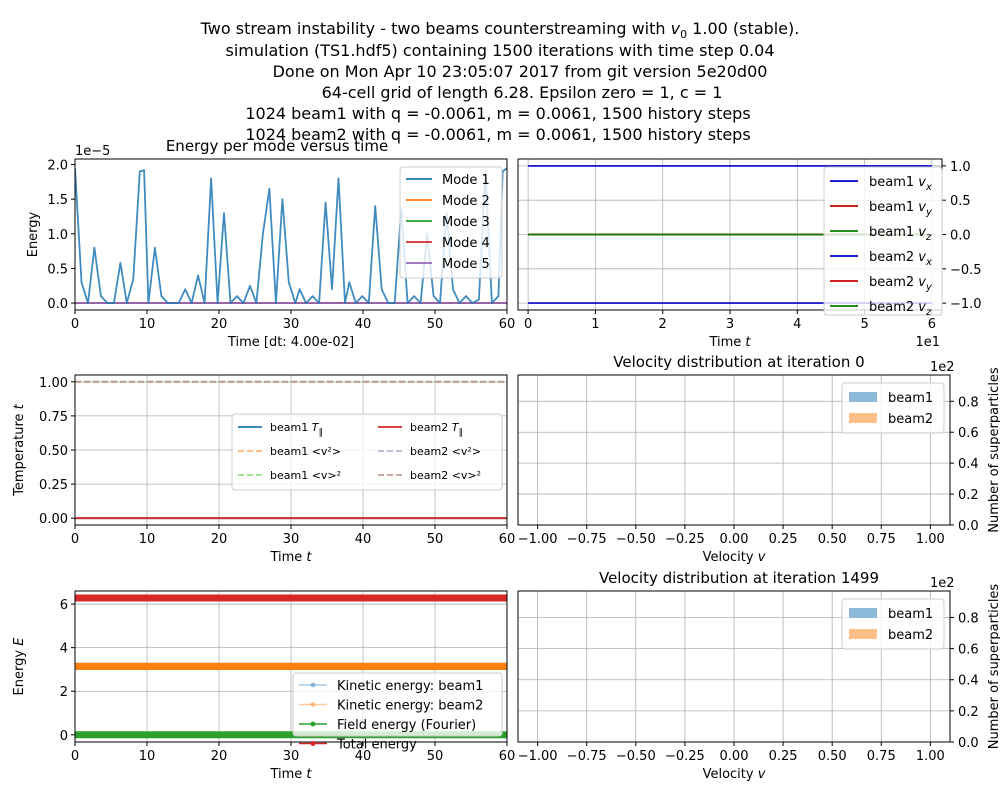 This screenshot has height=800, width=1000. Describe the element at coordinates (881, 539) in the screenshot. I see `x-tick-label: 0.75` at that location.